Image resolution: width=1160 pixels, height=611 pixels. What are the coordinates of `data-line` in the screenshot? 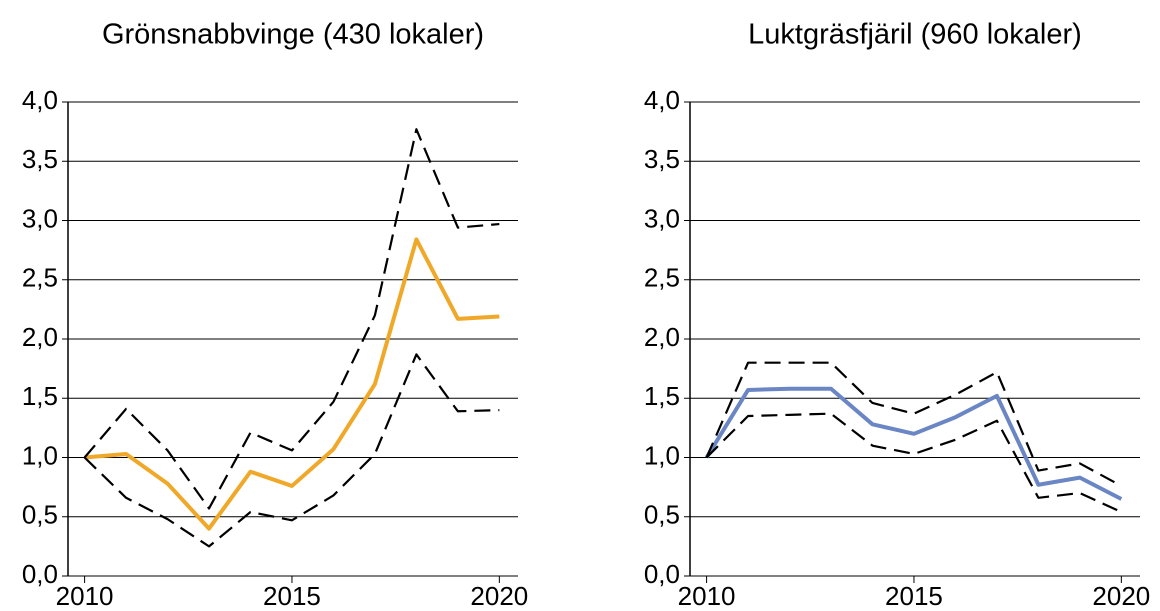 It's located at (913, 443).